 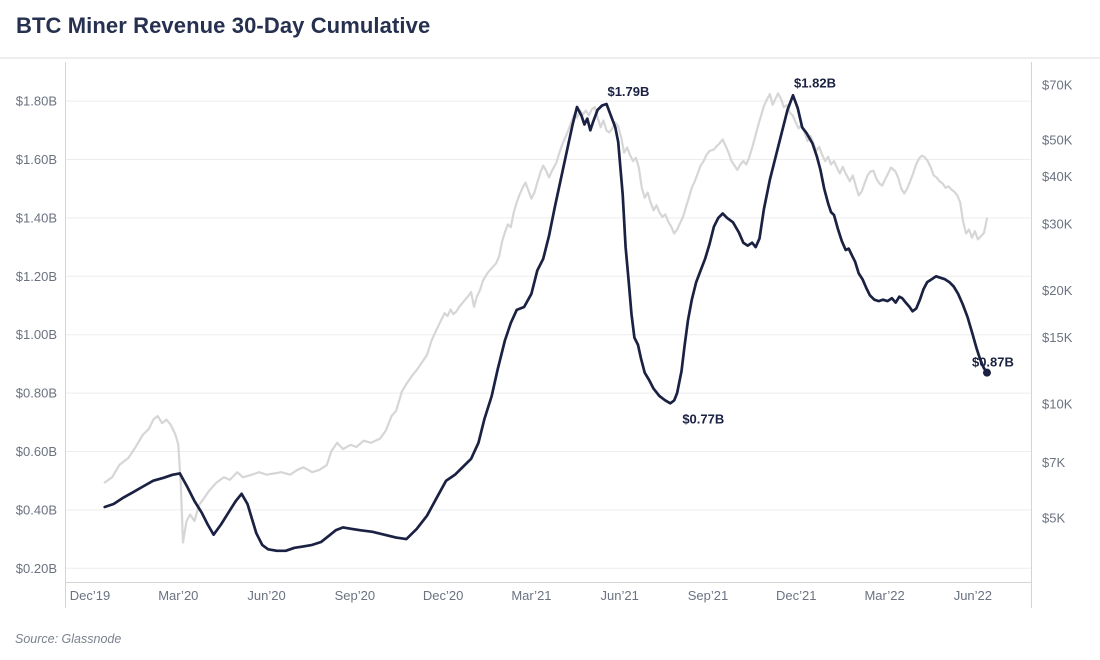 I want to click on svg-text: $0.40B, so click(x=36, y=509).